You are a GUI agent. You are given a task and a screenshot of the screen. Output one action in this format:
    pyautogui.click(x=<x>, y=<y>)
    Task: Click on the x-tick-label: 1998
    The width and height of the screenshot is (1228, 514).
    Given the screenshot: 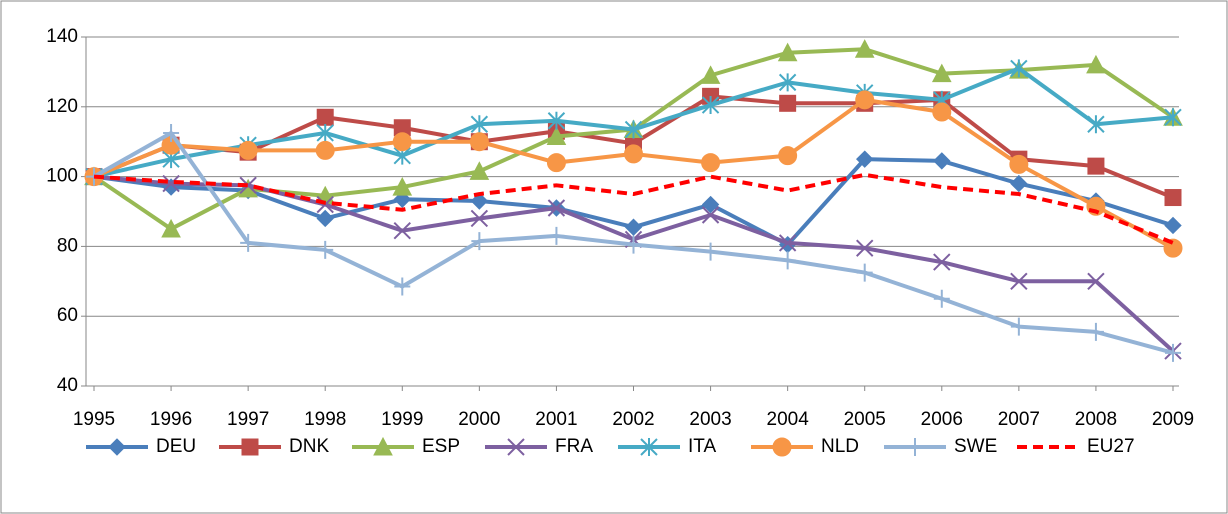 What is the action you would take?
    pyautogui.click(x=325, y=419)
    